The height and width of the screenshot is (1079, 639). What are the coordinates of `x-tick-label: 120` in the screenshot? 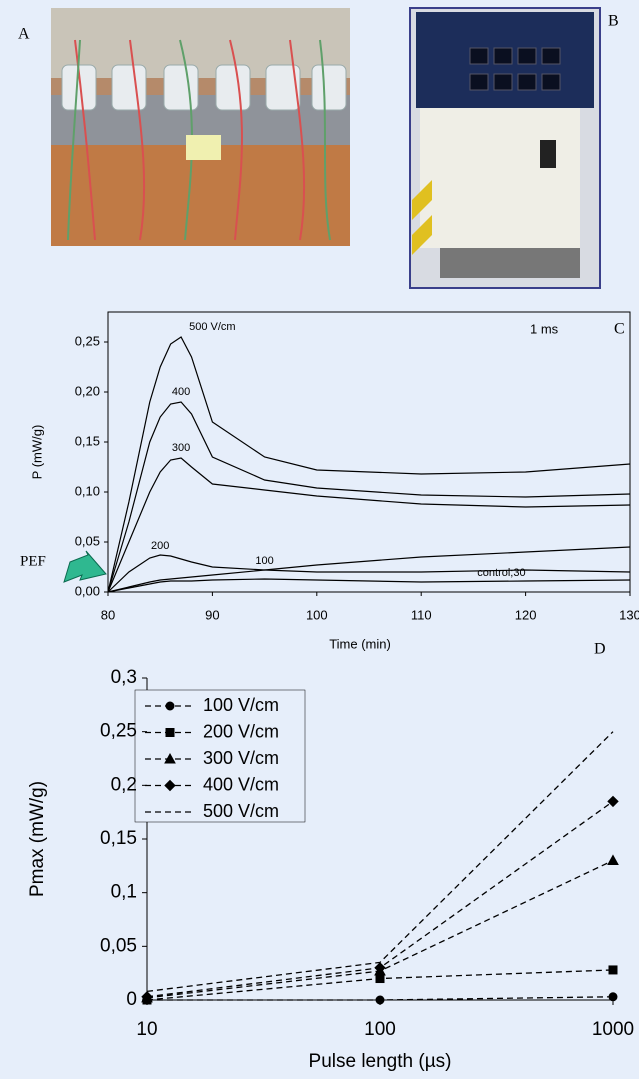 It's located at (526, 614).